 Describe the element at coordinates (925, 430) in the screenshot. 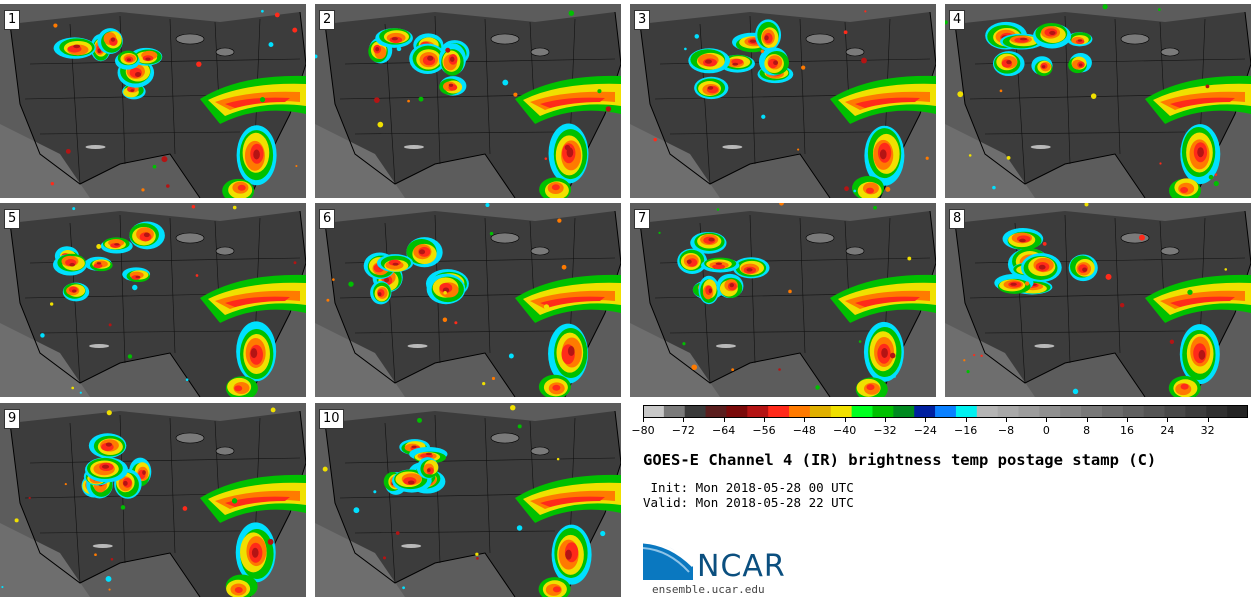

I see `colorbar-tick-label: −24` at that location.